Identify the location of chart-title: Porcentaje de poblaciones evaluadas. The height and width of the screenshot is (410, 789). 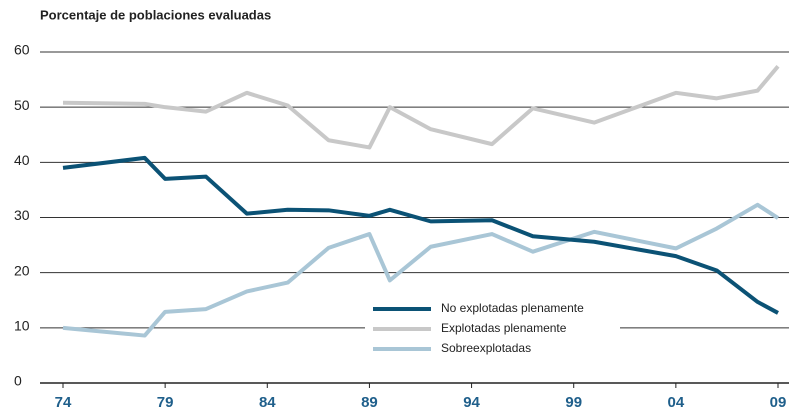
(155, 14).